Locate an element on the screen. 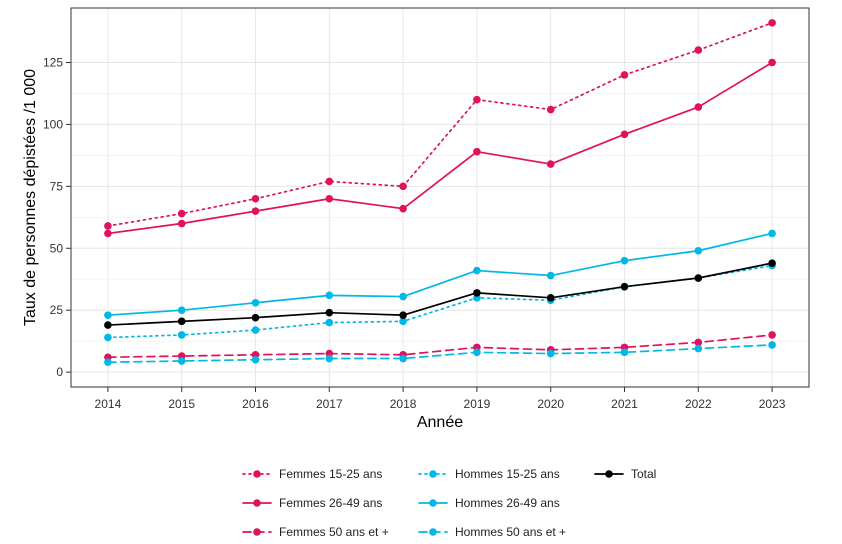  legend-label-2: Total is located at coordinates (643, 474).